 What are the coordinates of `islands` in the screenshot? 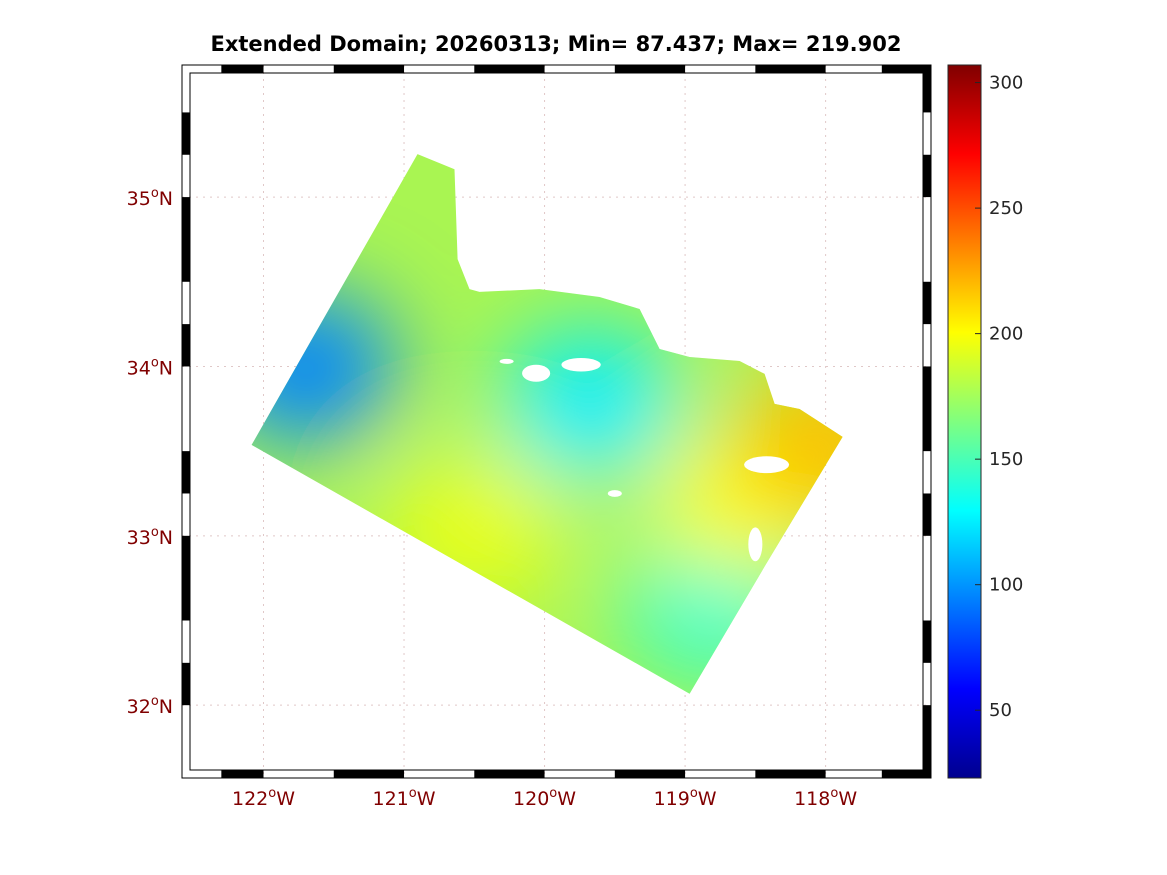 It's located at (644, 459).